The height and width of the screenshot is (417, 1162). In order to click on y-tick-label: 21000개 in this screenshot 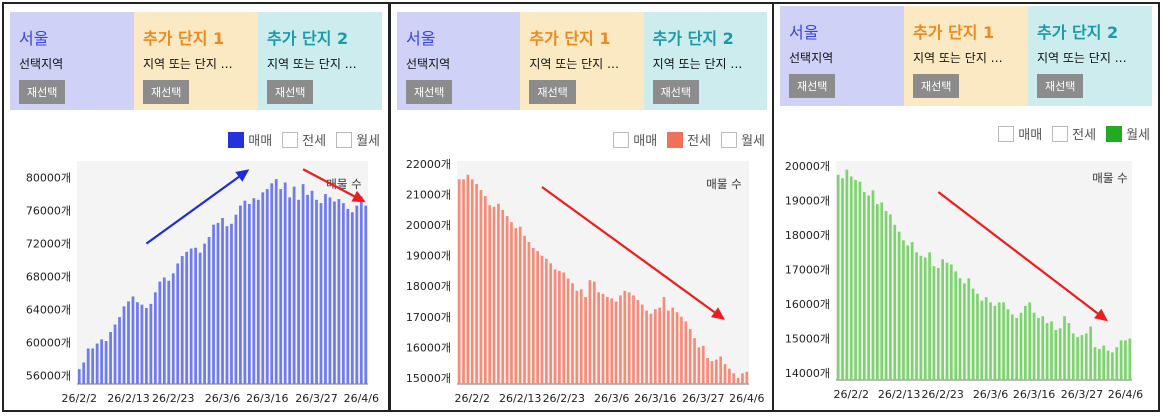, I will do `click(428, 195)`.